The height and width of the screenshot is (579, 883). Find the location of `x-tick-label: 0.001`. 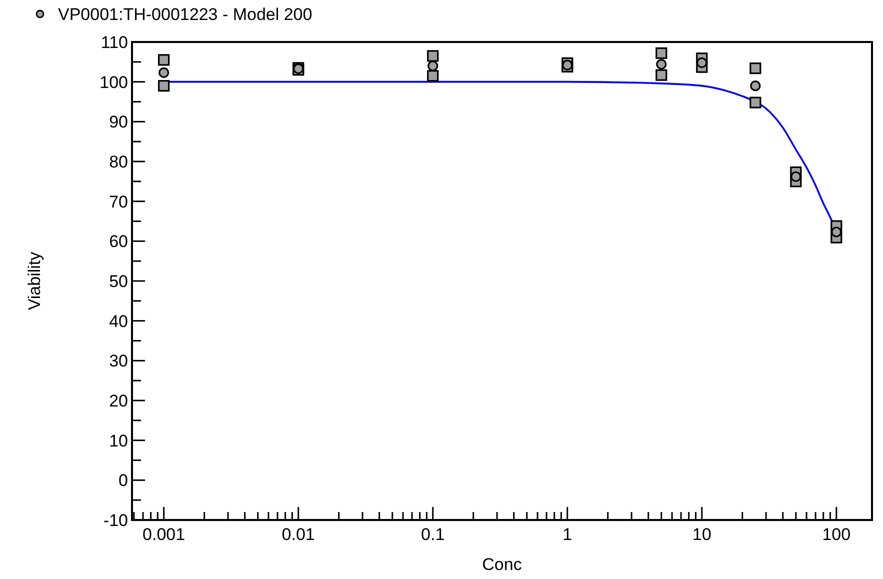

x-tick-label: 0.001 is located at coordinates (164, 534).